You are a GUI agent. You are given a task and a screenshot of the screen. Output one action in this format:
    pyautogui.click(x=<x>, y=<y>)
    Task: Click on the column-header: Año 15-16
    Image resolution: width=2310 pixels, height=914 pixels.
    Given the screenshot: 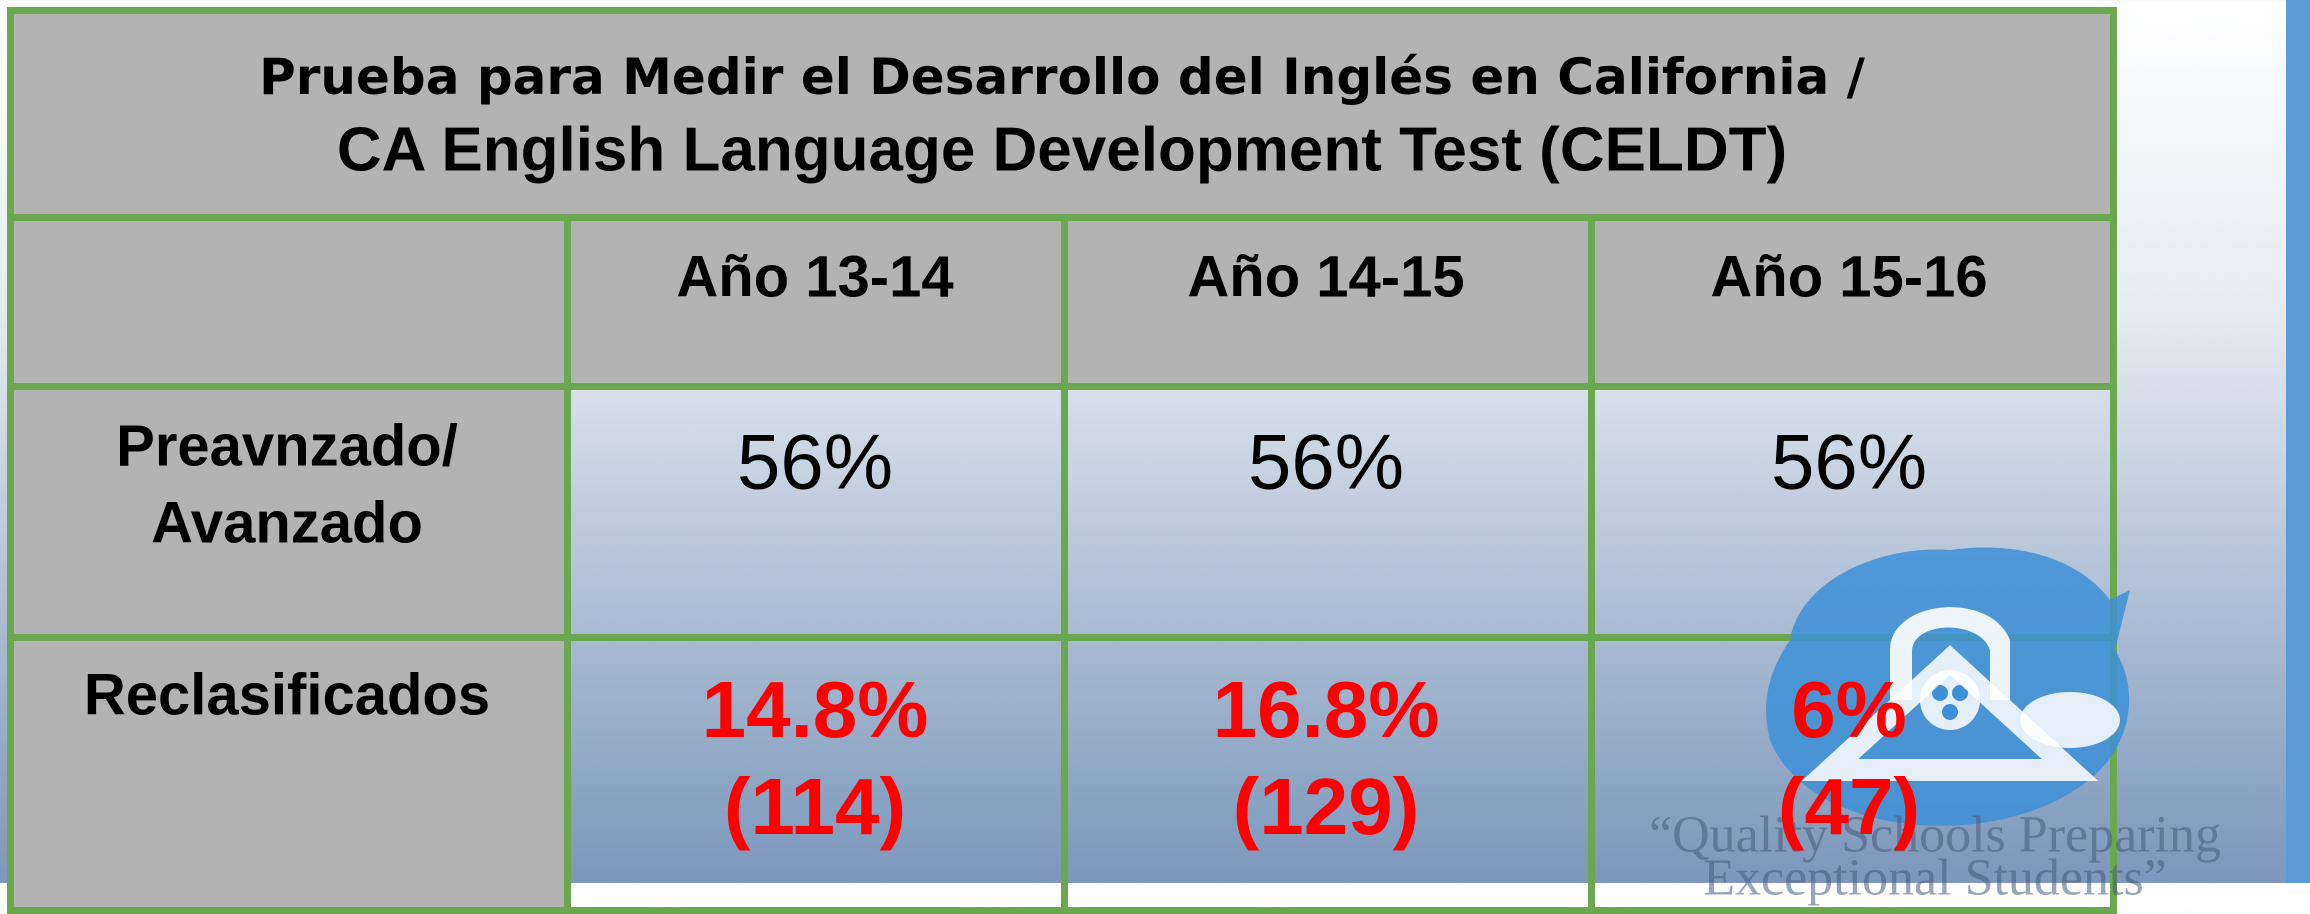 What is the action you would take?
    pyautogui.click(x=1849, y=277)
    